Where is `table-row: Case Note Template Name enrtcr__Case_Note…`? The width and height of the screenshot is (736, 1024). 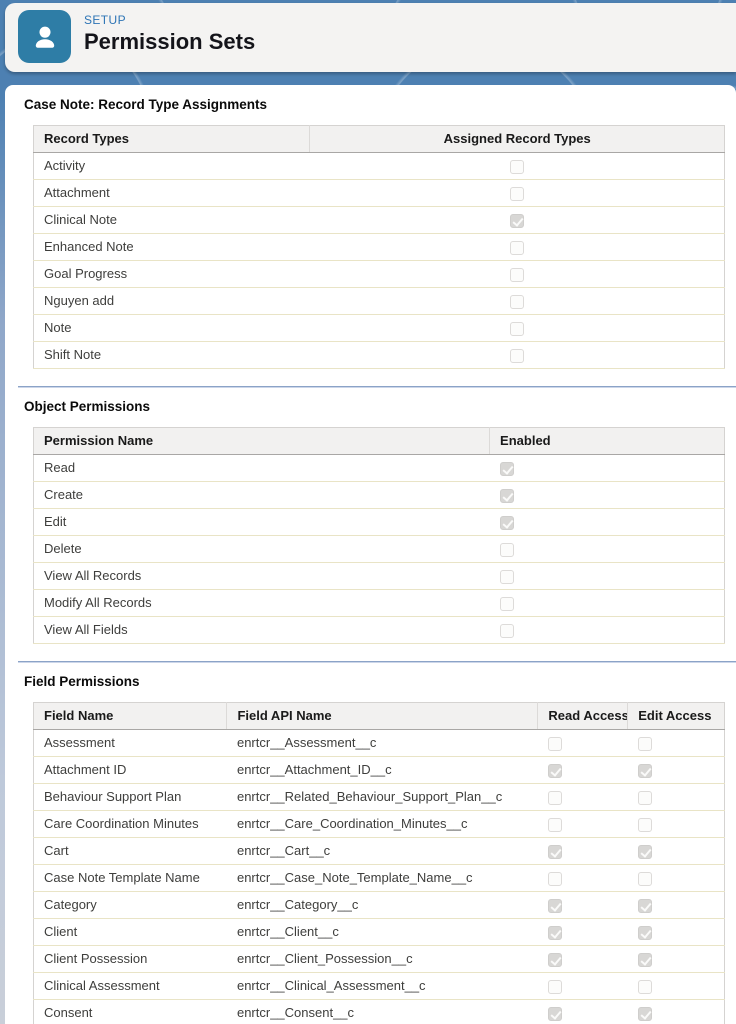 table-row: Case Note Template Name enrtcr__Case_Note… is located at coordinates (379, 878).